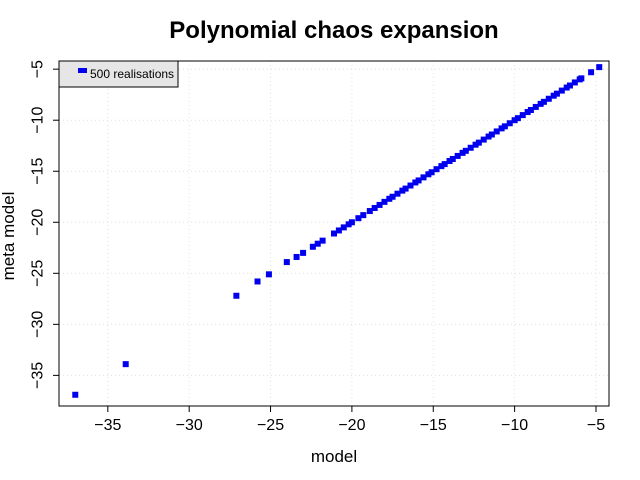 The image size is (640, 480). I want to click on legend: 500 realisations, so click(118, 74).